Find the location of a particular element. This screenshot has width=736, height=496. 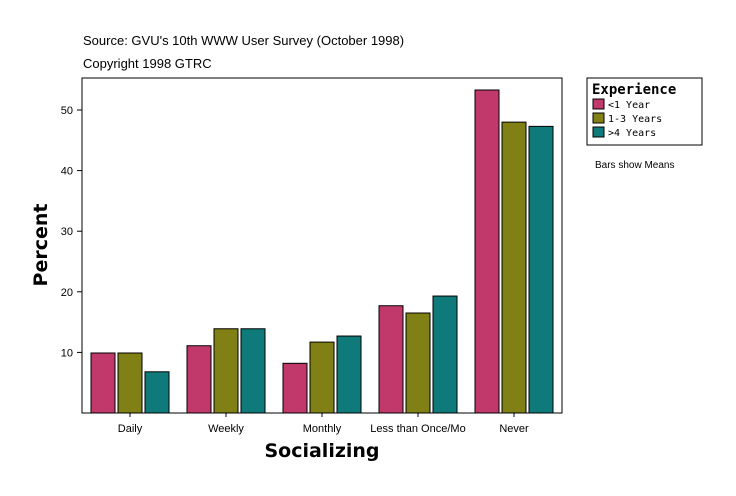

legend-label: >4 Years is located at coordinates (632, 133).